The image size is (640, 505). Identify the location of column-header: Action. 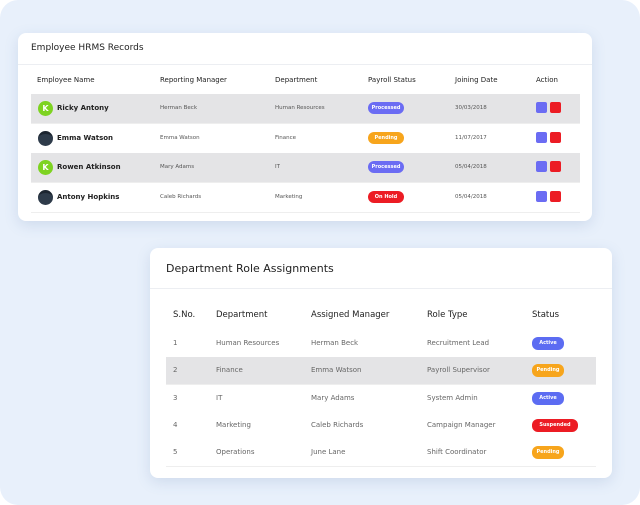
(547, 80).